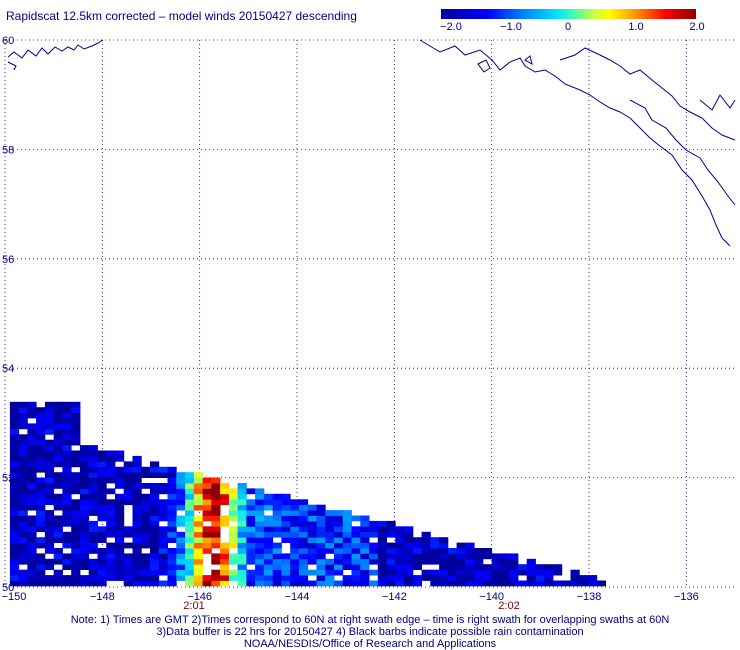 This screenshot has width=740, height=650. Describe the element at coordinates (8, 588) in the screenshot. I see `lat-tick-label: 50` at that location.